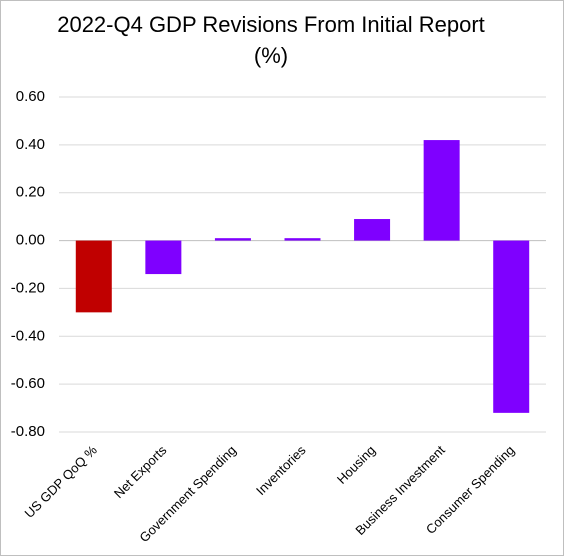 The image size is (564, 556). Describe the element at coordinates (281, 470) in the screenshot. I see `x-tick-label: Inventories` at that location.